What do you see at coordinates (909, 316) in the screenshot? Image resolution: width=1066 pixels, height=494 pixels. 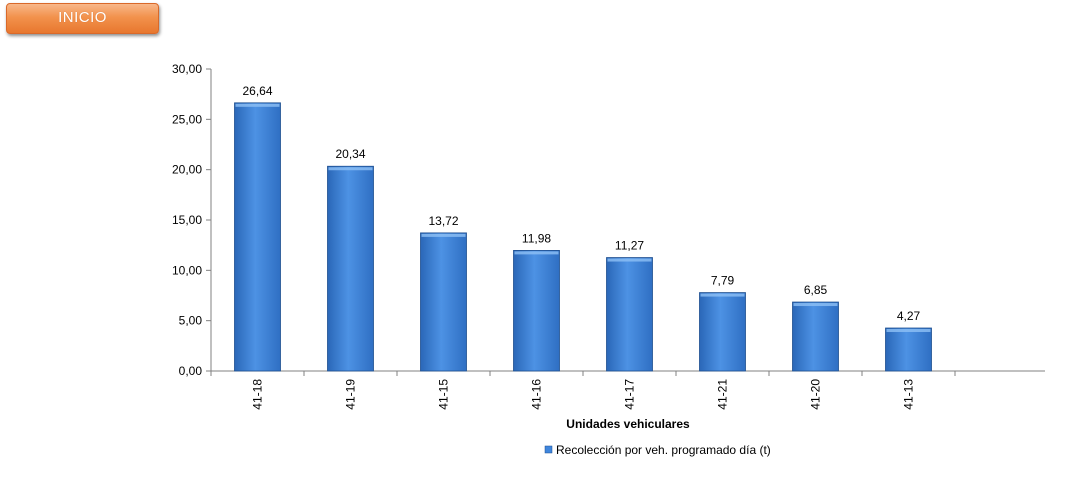 I see `value-label: 4,27` at bounding box center [909, 316].